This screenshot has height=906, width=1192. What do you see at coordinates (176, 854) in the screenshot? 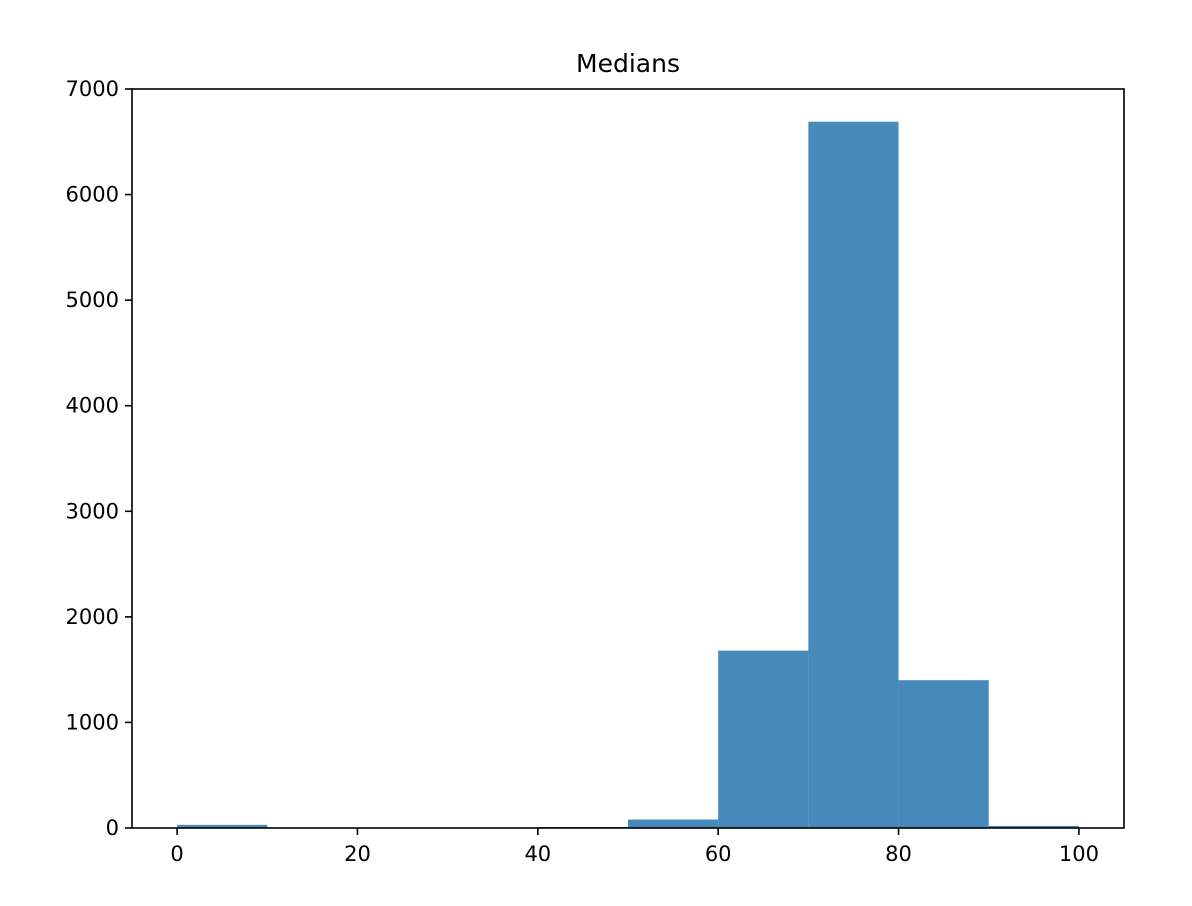
I see `x-tick-label: 0` at bounding box center [176, 854].